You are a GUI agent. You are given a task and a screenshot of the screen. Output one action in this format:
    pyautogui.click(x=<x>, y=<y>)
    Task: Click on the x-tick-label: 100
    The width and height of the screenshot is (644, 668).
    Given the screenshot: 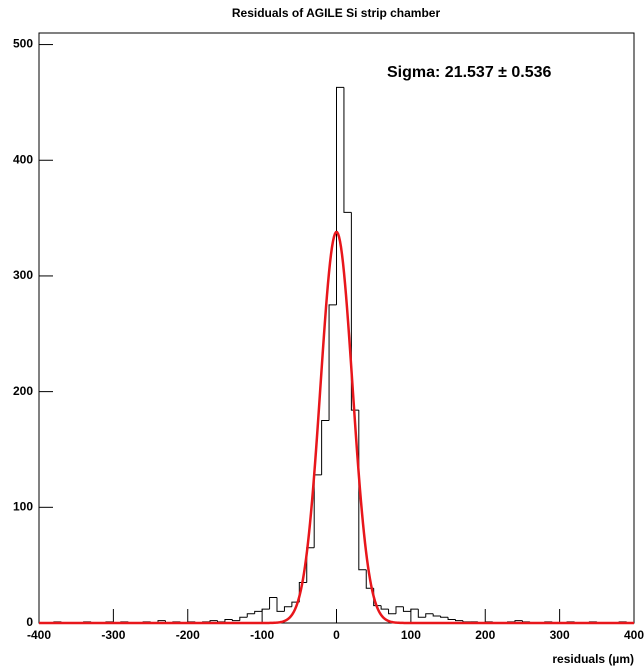 What is the action you would take?
    pyautogui.click(x=411, y=635)
    